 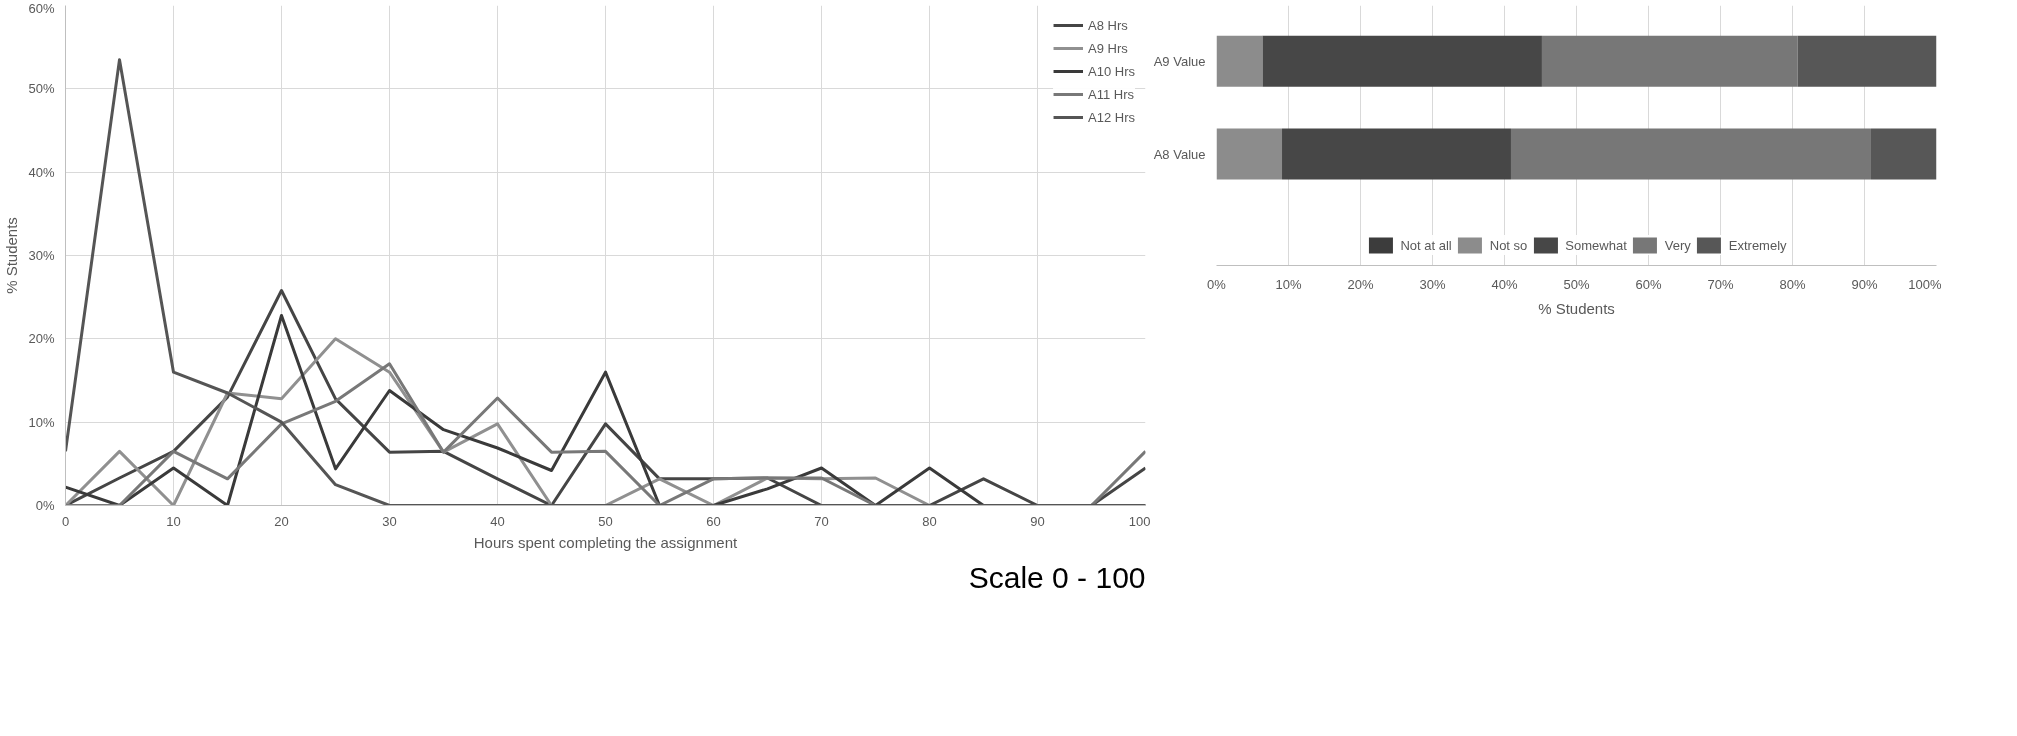 What do you see at coordinates (606, 542) in the screenshot?
I see `x-axis-title: Hours spent completing the assignment` at bounding box center [606, 542].